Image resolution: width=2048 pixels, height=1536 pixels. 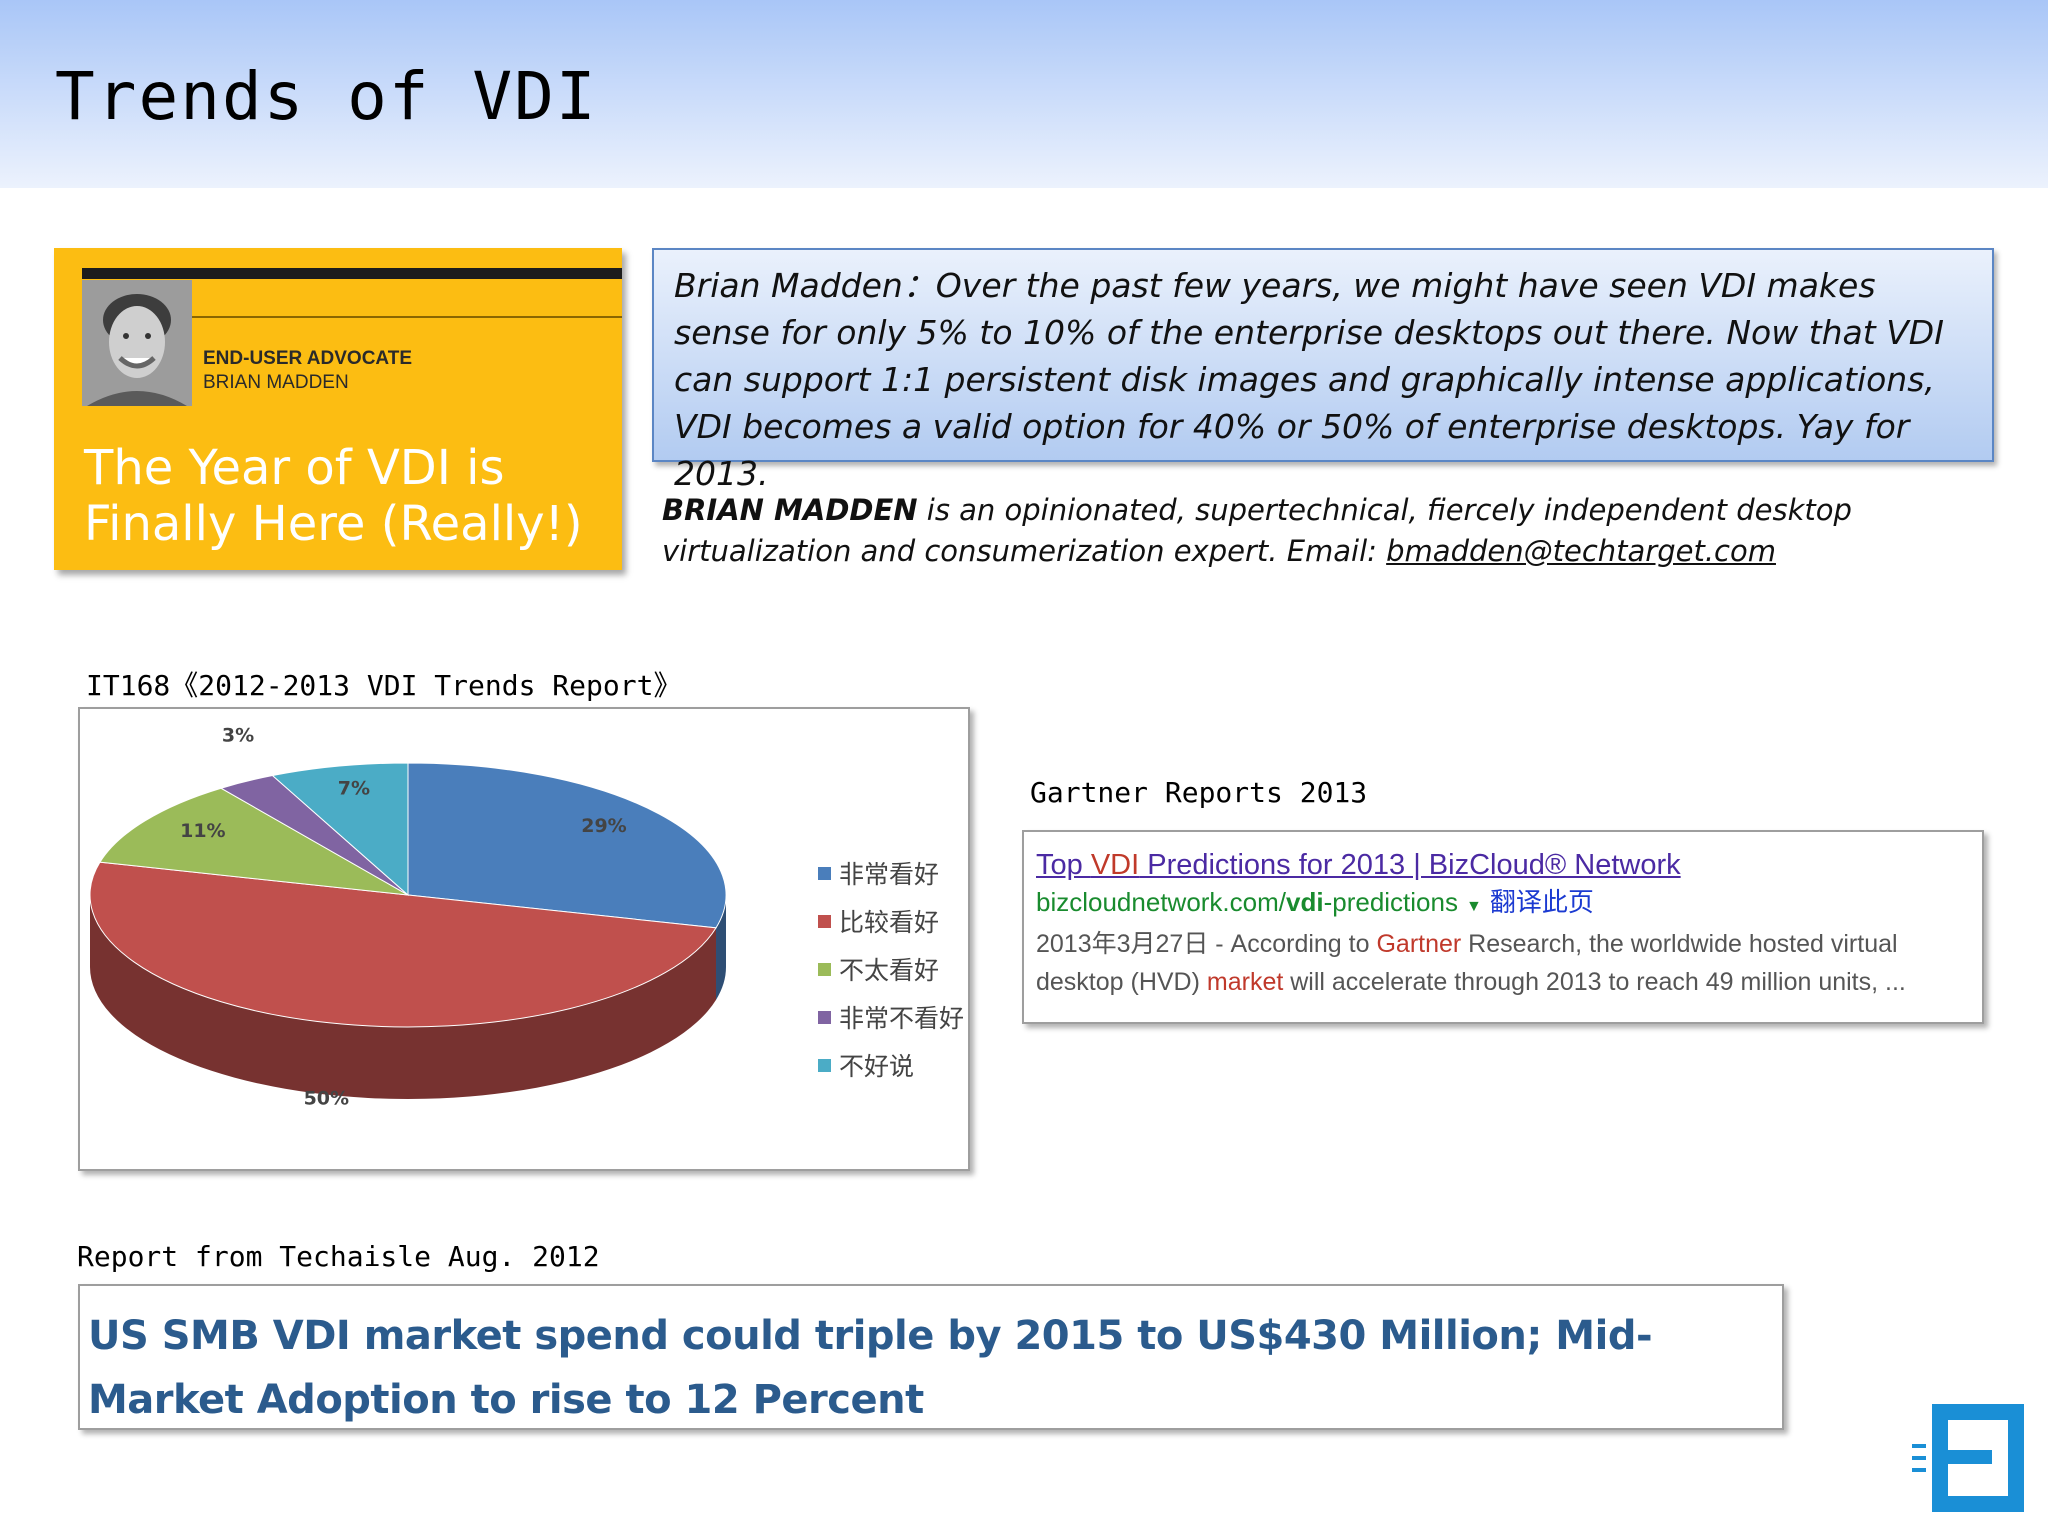 What do you see at coordinates (308, 358) in the screenshot?
I see `author-role: END-USER ADVOCATE` at bounding box center [308, 358].